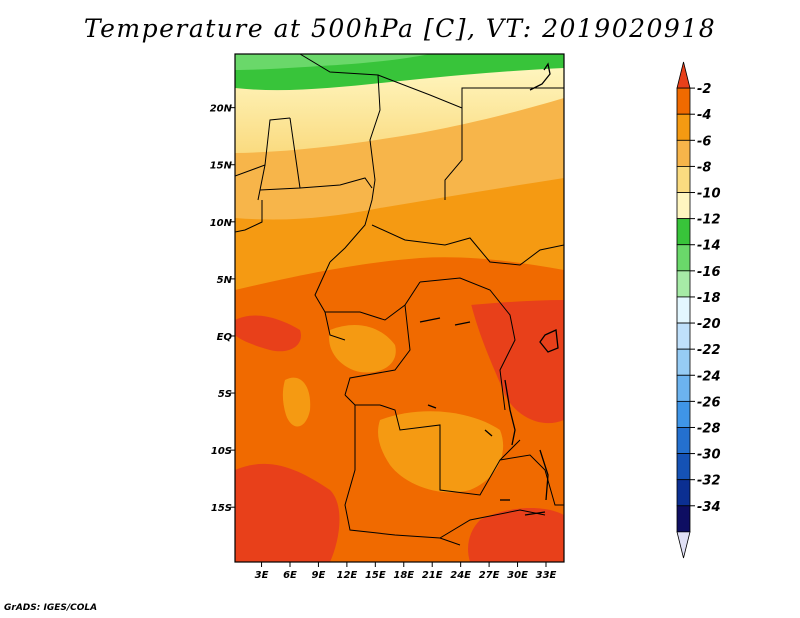 Image resolution: width=800 pixels, height=618 pixels. Describe the element at coordinates (221, 109) in the screenshot. I see `y-tick-label: 20N` at that location.